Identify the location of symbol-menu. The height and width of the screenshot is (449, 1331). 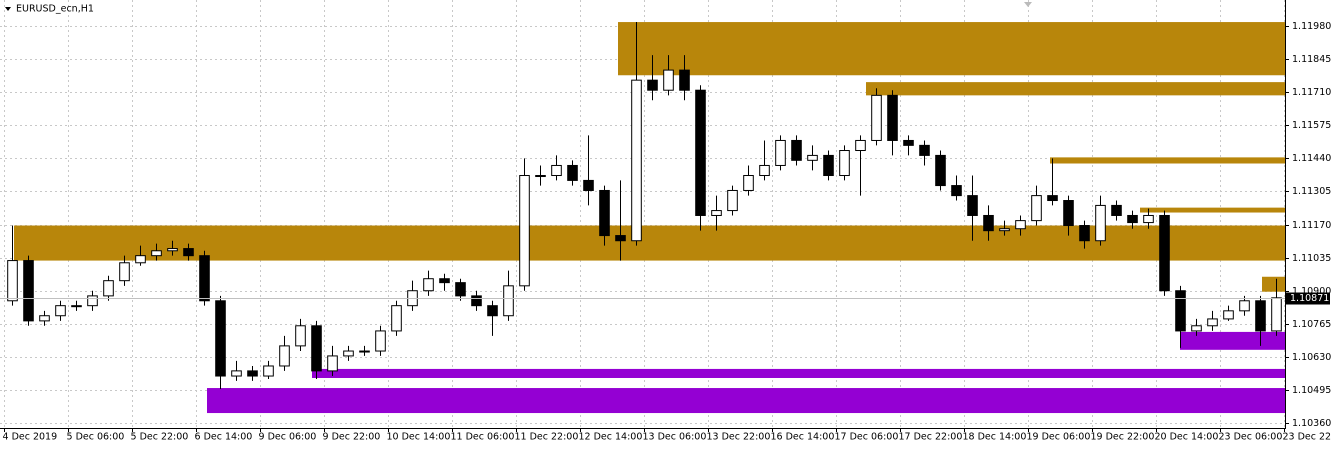
(8, 9).